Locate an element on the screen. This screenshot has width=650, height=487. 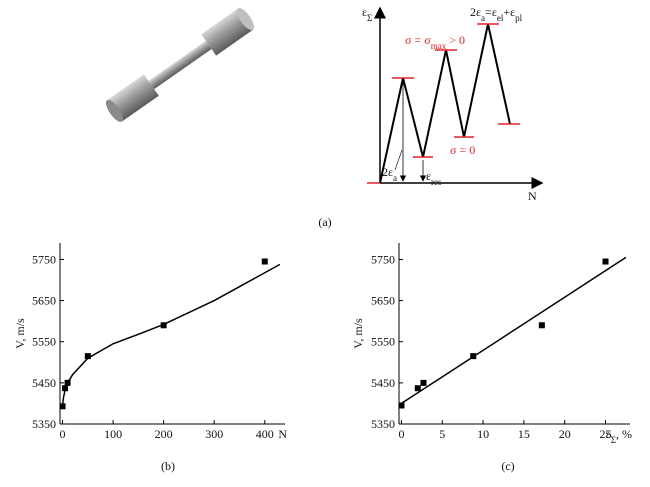
x-tick-label: 100 is located at coordinates (113, 434).